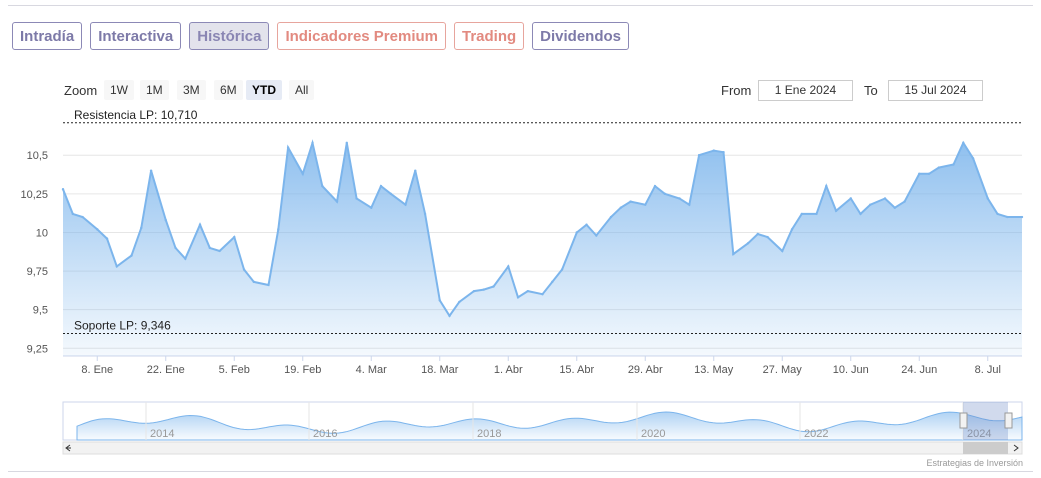  I want to click on tab-indicadores-premium: Indicadores Premium, so click(361, 36).